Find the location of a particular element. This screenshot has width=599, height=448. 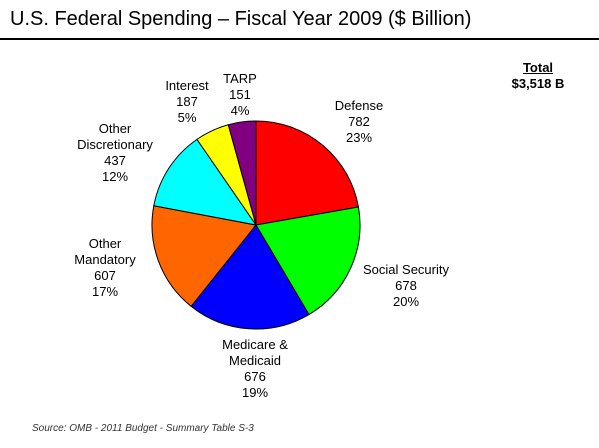

slice-label-percent: 23% is located at coordinates (359, 137).